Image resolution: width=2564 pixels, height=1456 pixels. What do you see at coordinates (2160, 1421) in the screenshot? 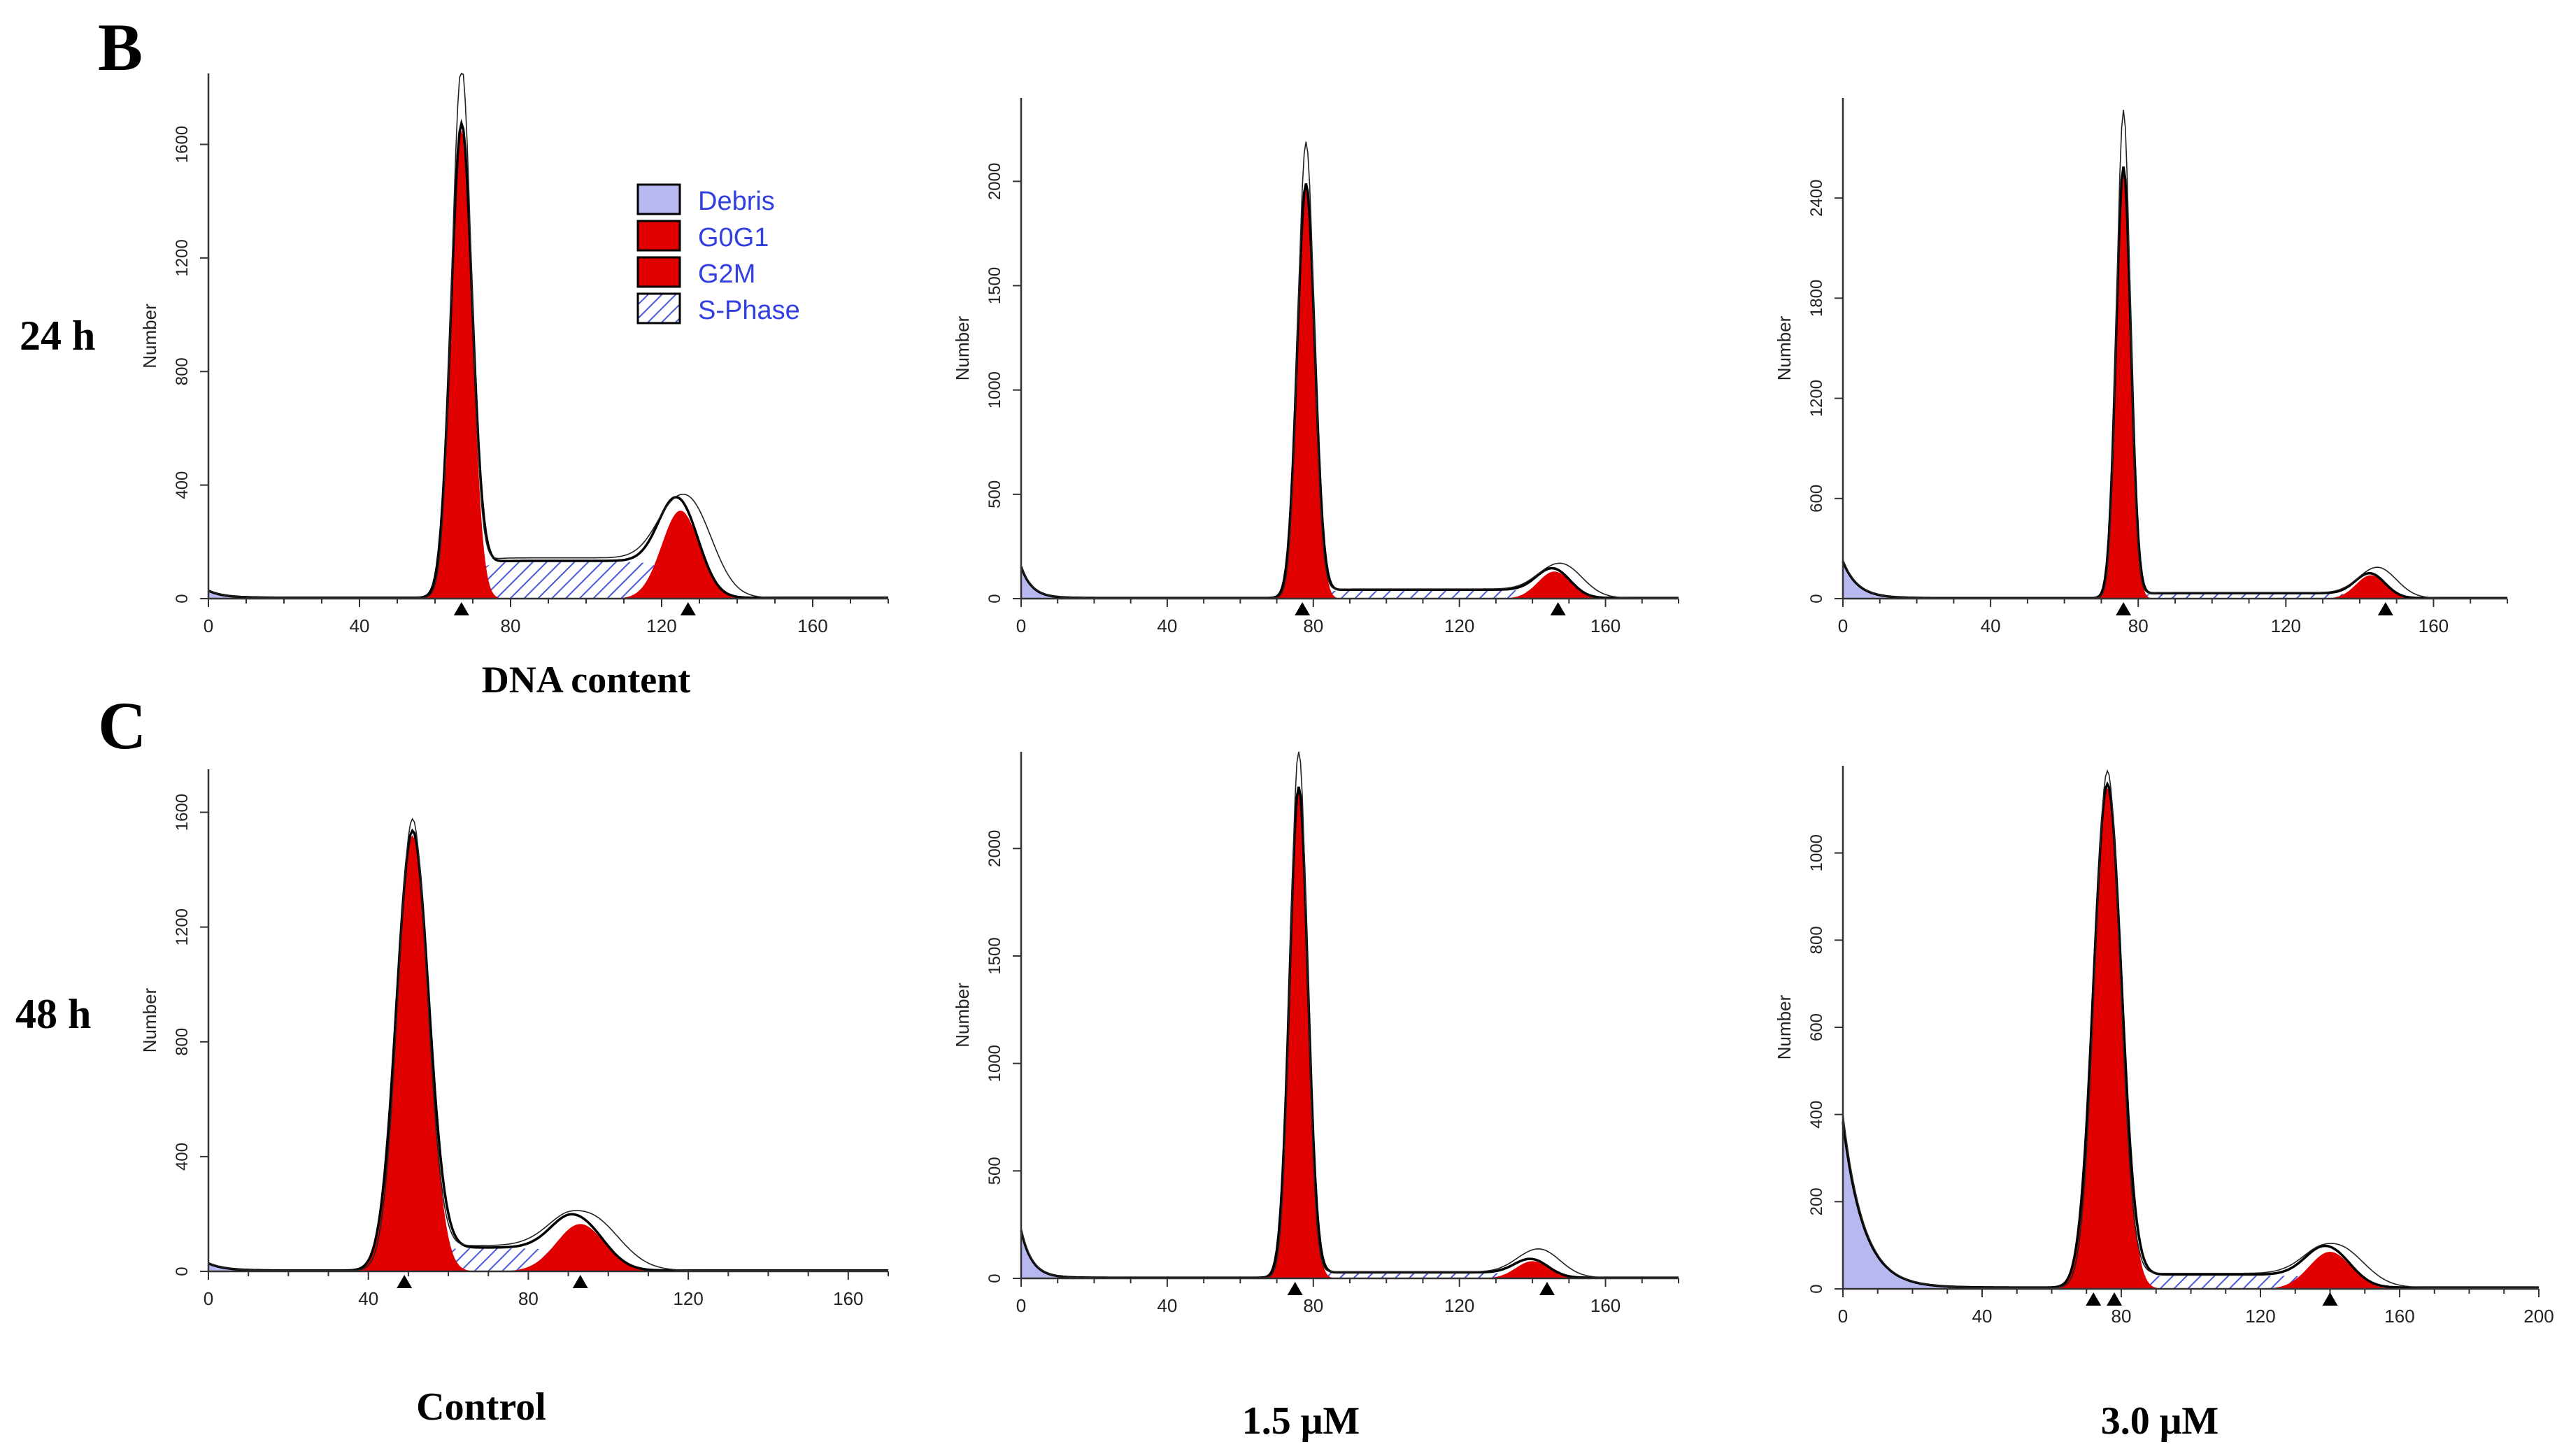
I see `column-label-3.0: 3.0 μM` at bounding box center [2160, 1421].